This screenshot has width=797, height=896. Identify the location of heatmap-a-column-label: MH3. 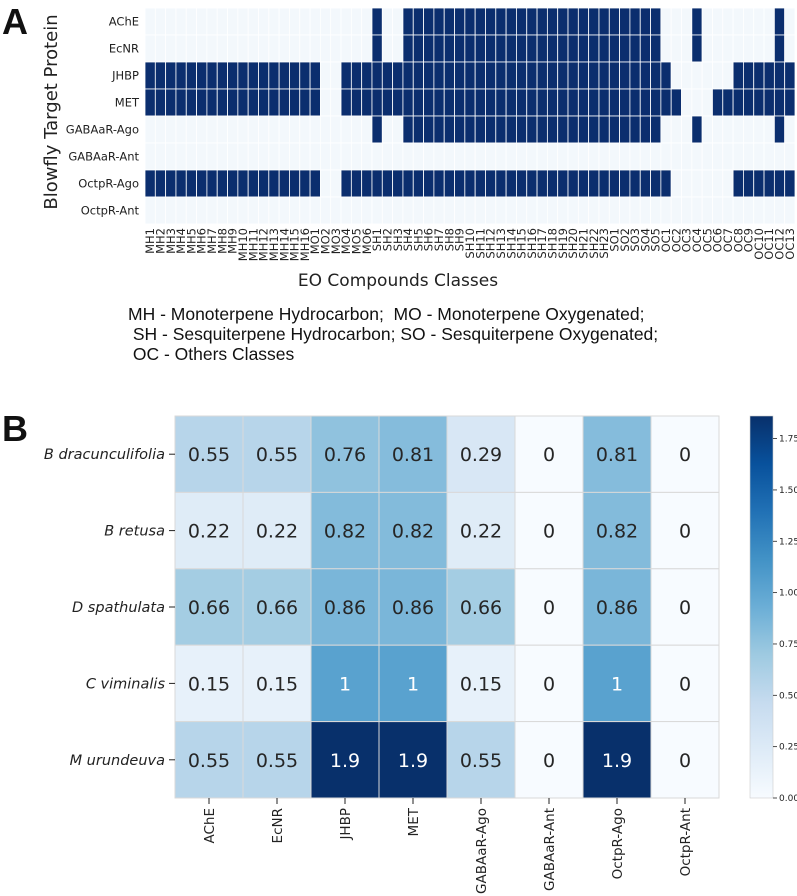
(171, 241).